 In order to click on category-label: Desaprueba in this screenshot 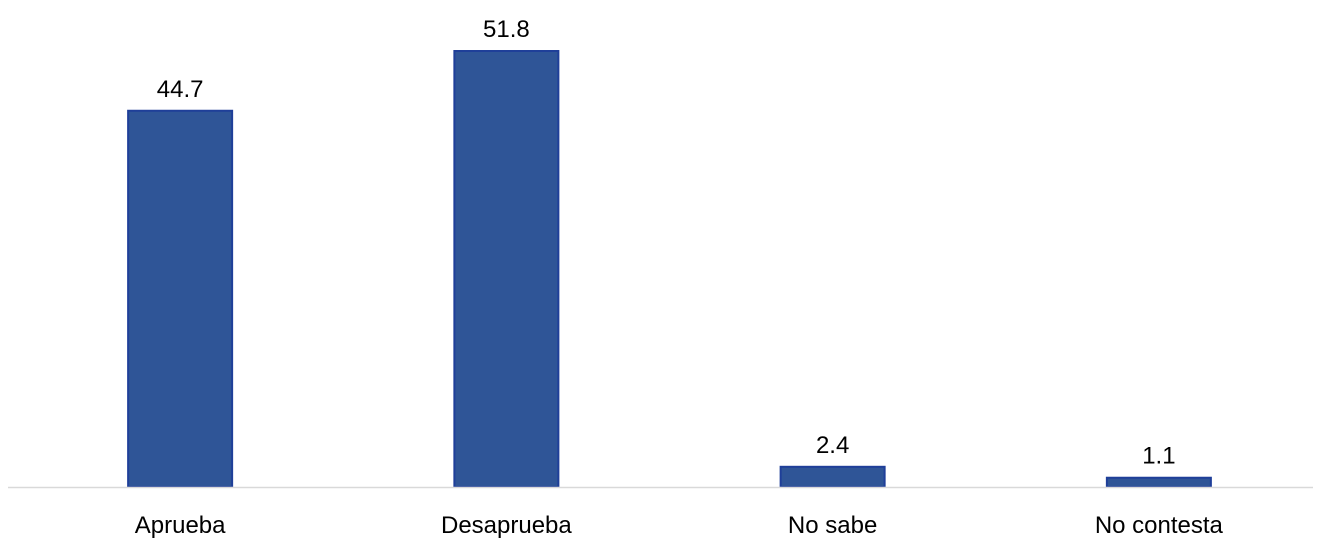, I will do `click(506, 525)`.